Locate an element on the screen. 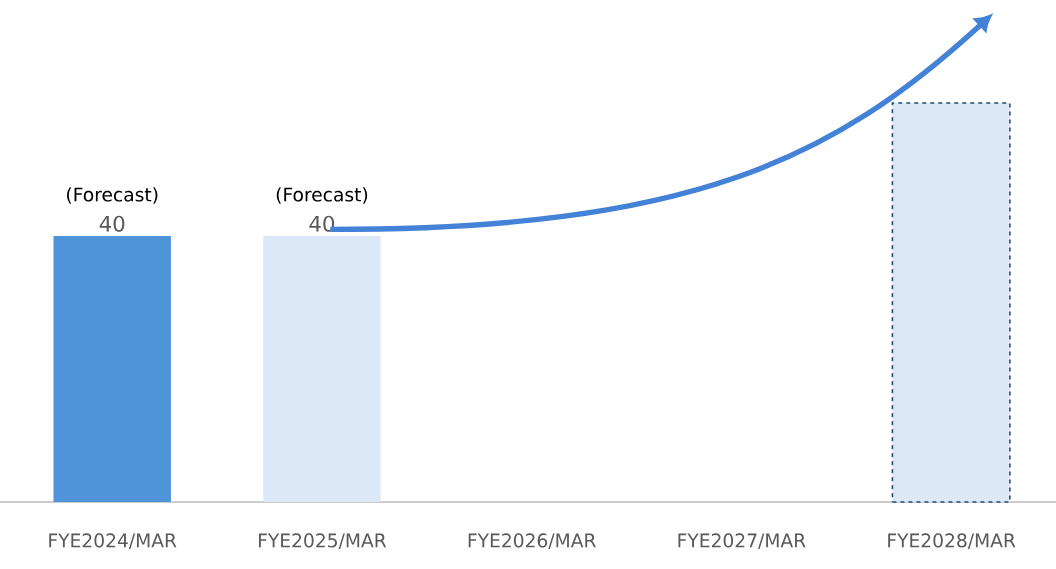  x-tick-label: FYE2025/MAR is located at coordinates (323, 541).